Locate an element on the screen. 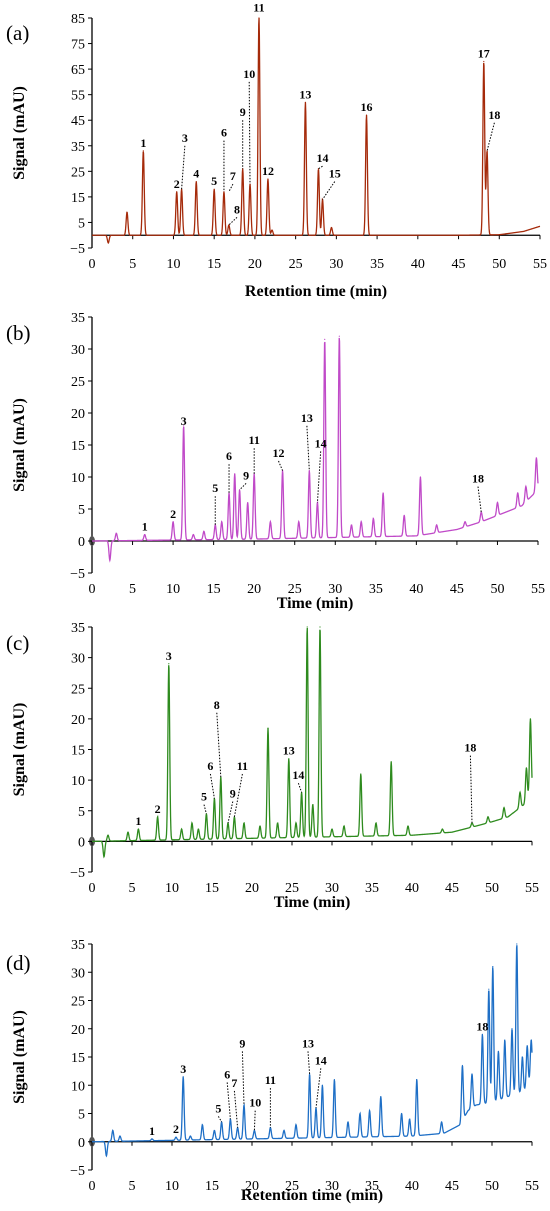 This screenshot has height=1211, width=550. y-tick-label: 85 is located at coordinates (78, 19).